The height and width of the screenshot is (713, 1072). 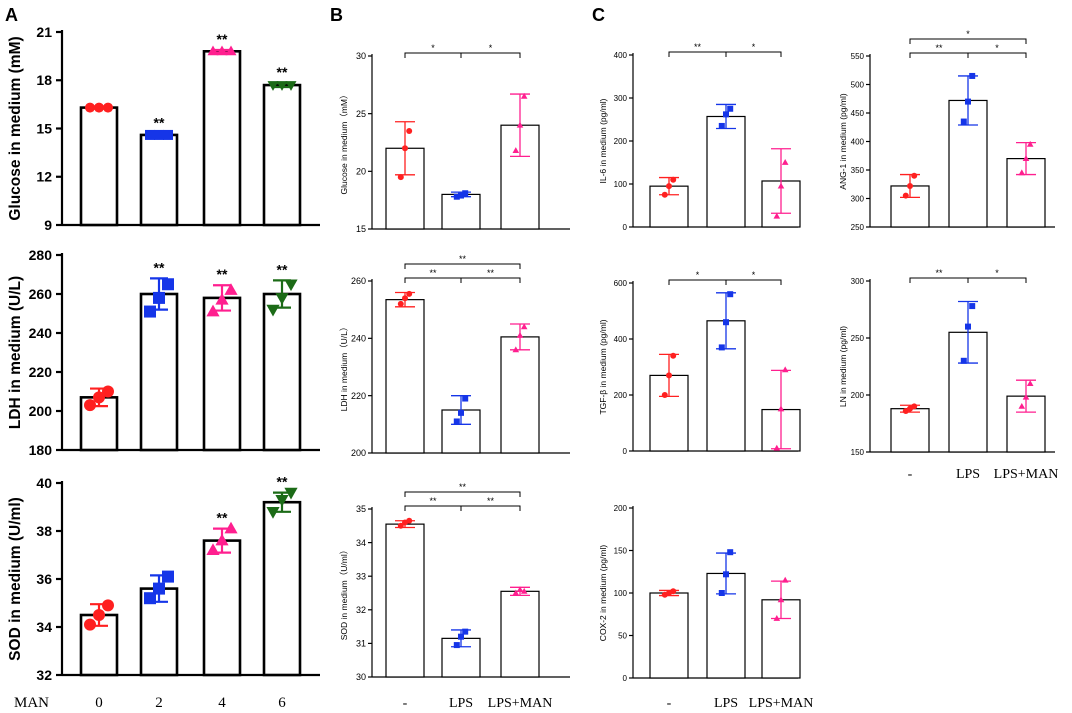 I want to click on a3-bar, so click(x=282, y=588).